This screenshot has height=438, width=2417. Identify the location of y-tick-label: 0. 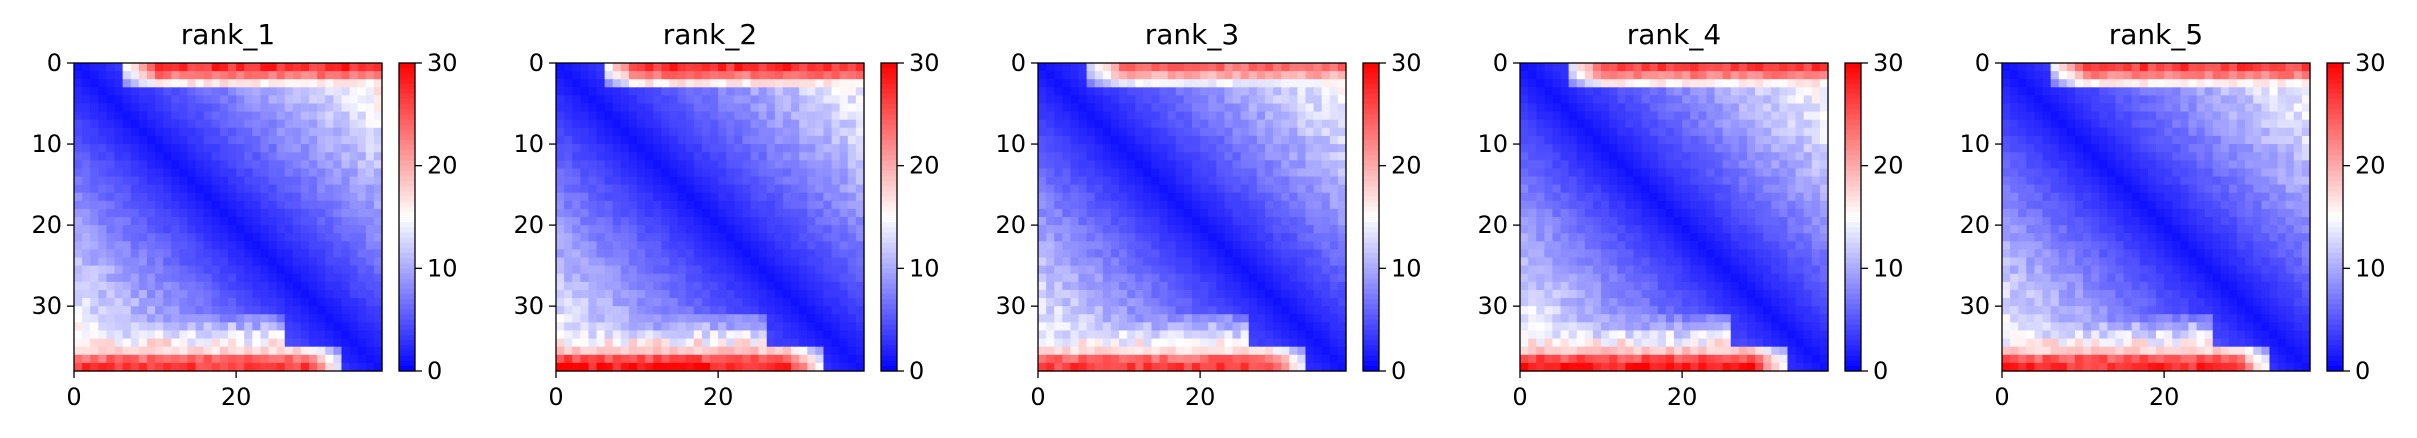
(54, 63).